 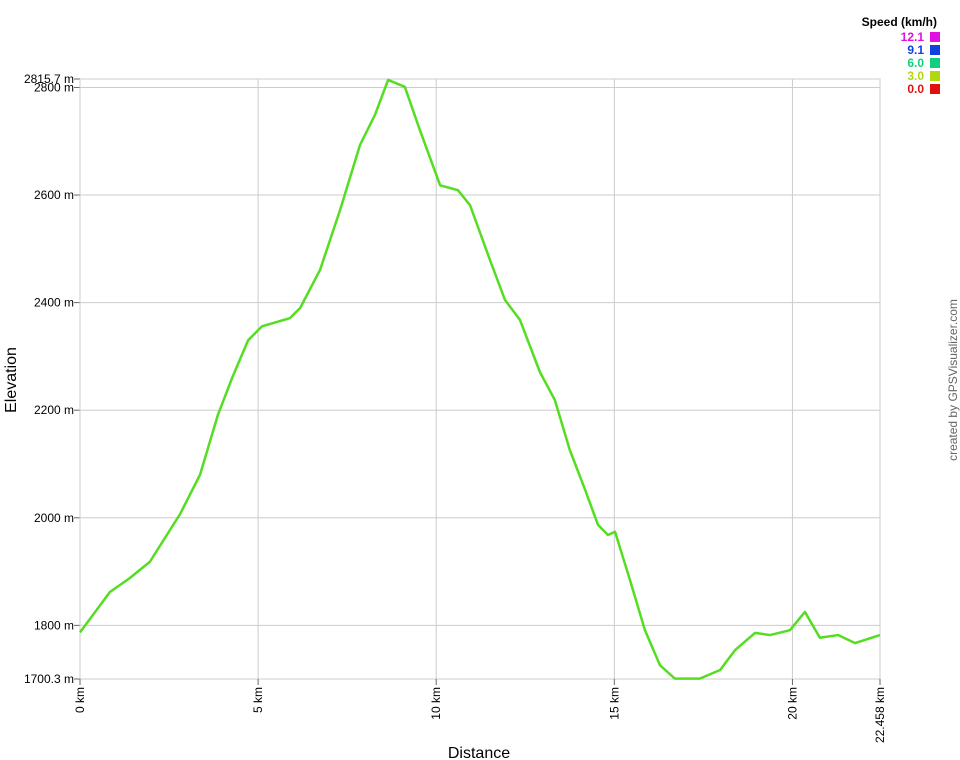 What do you see at coordinates (915, 63) in the screenshot?
I see `legend-label: 6.0` at bounding box center [915, 63].